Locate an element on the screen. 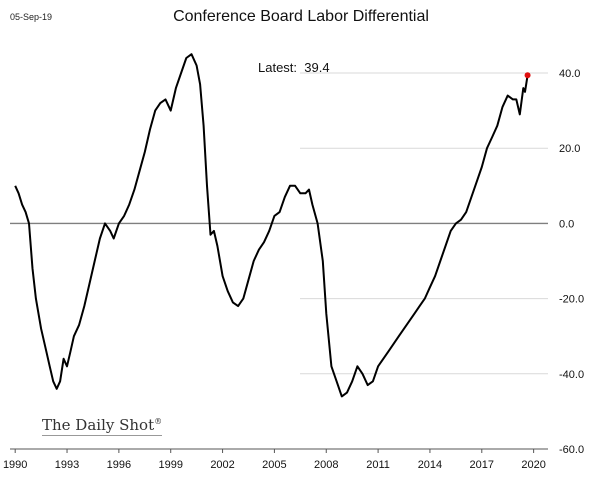 Image resolution: width=602 pixels, height=483 pixels. chart-date: 05-Sep-19 is located at coordinates (31, 17).